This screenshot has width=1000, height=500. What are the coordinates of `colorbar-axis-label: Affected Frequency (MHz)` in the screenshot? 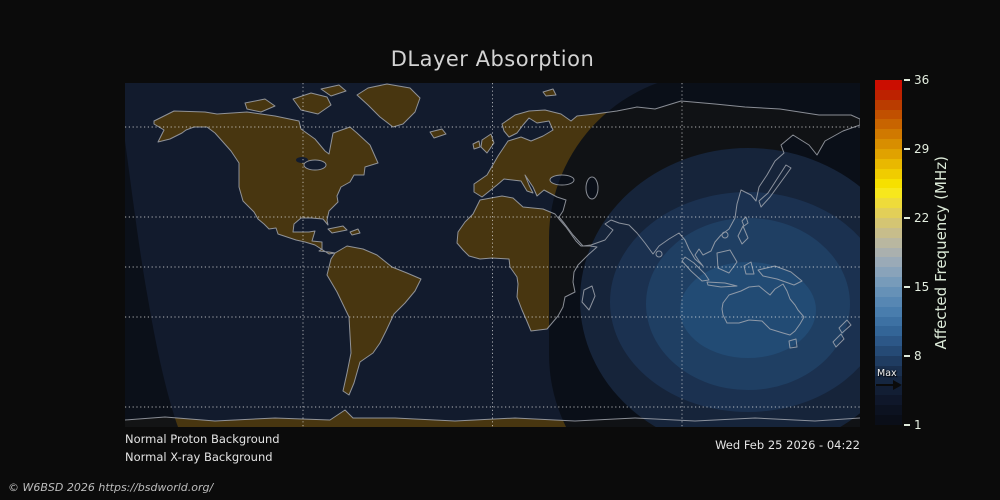 It's located at (941, 252).